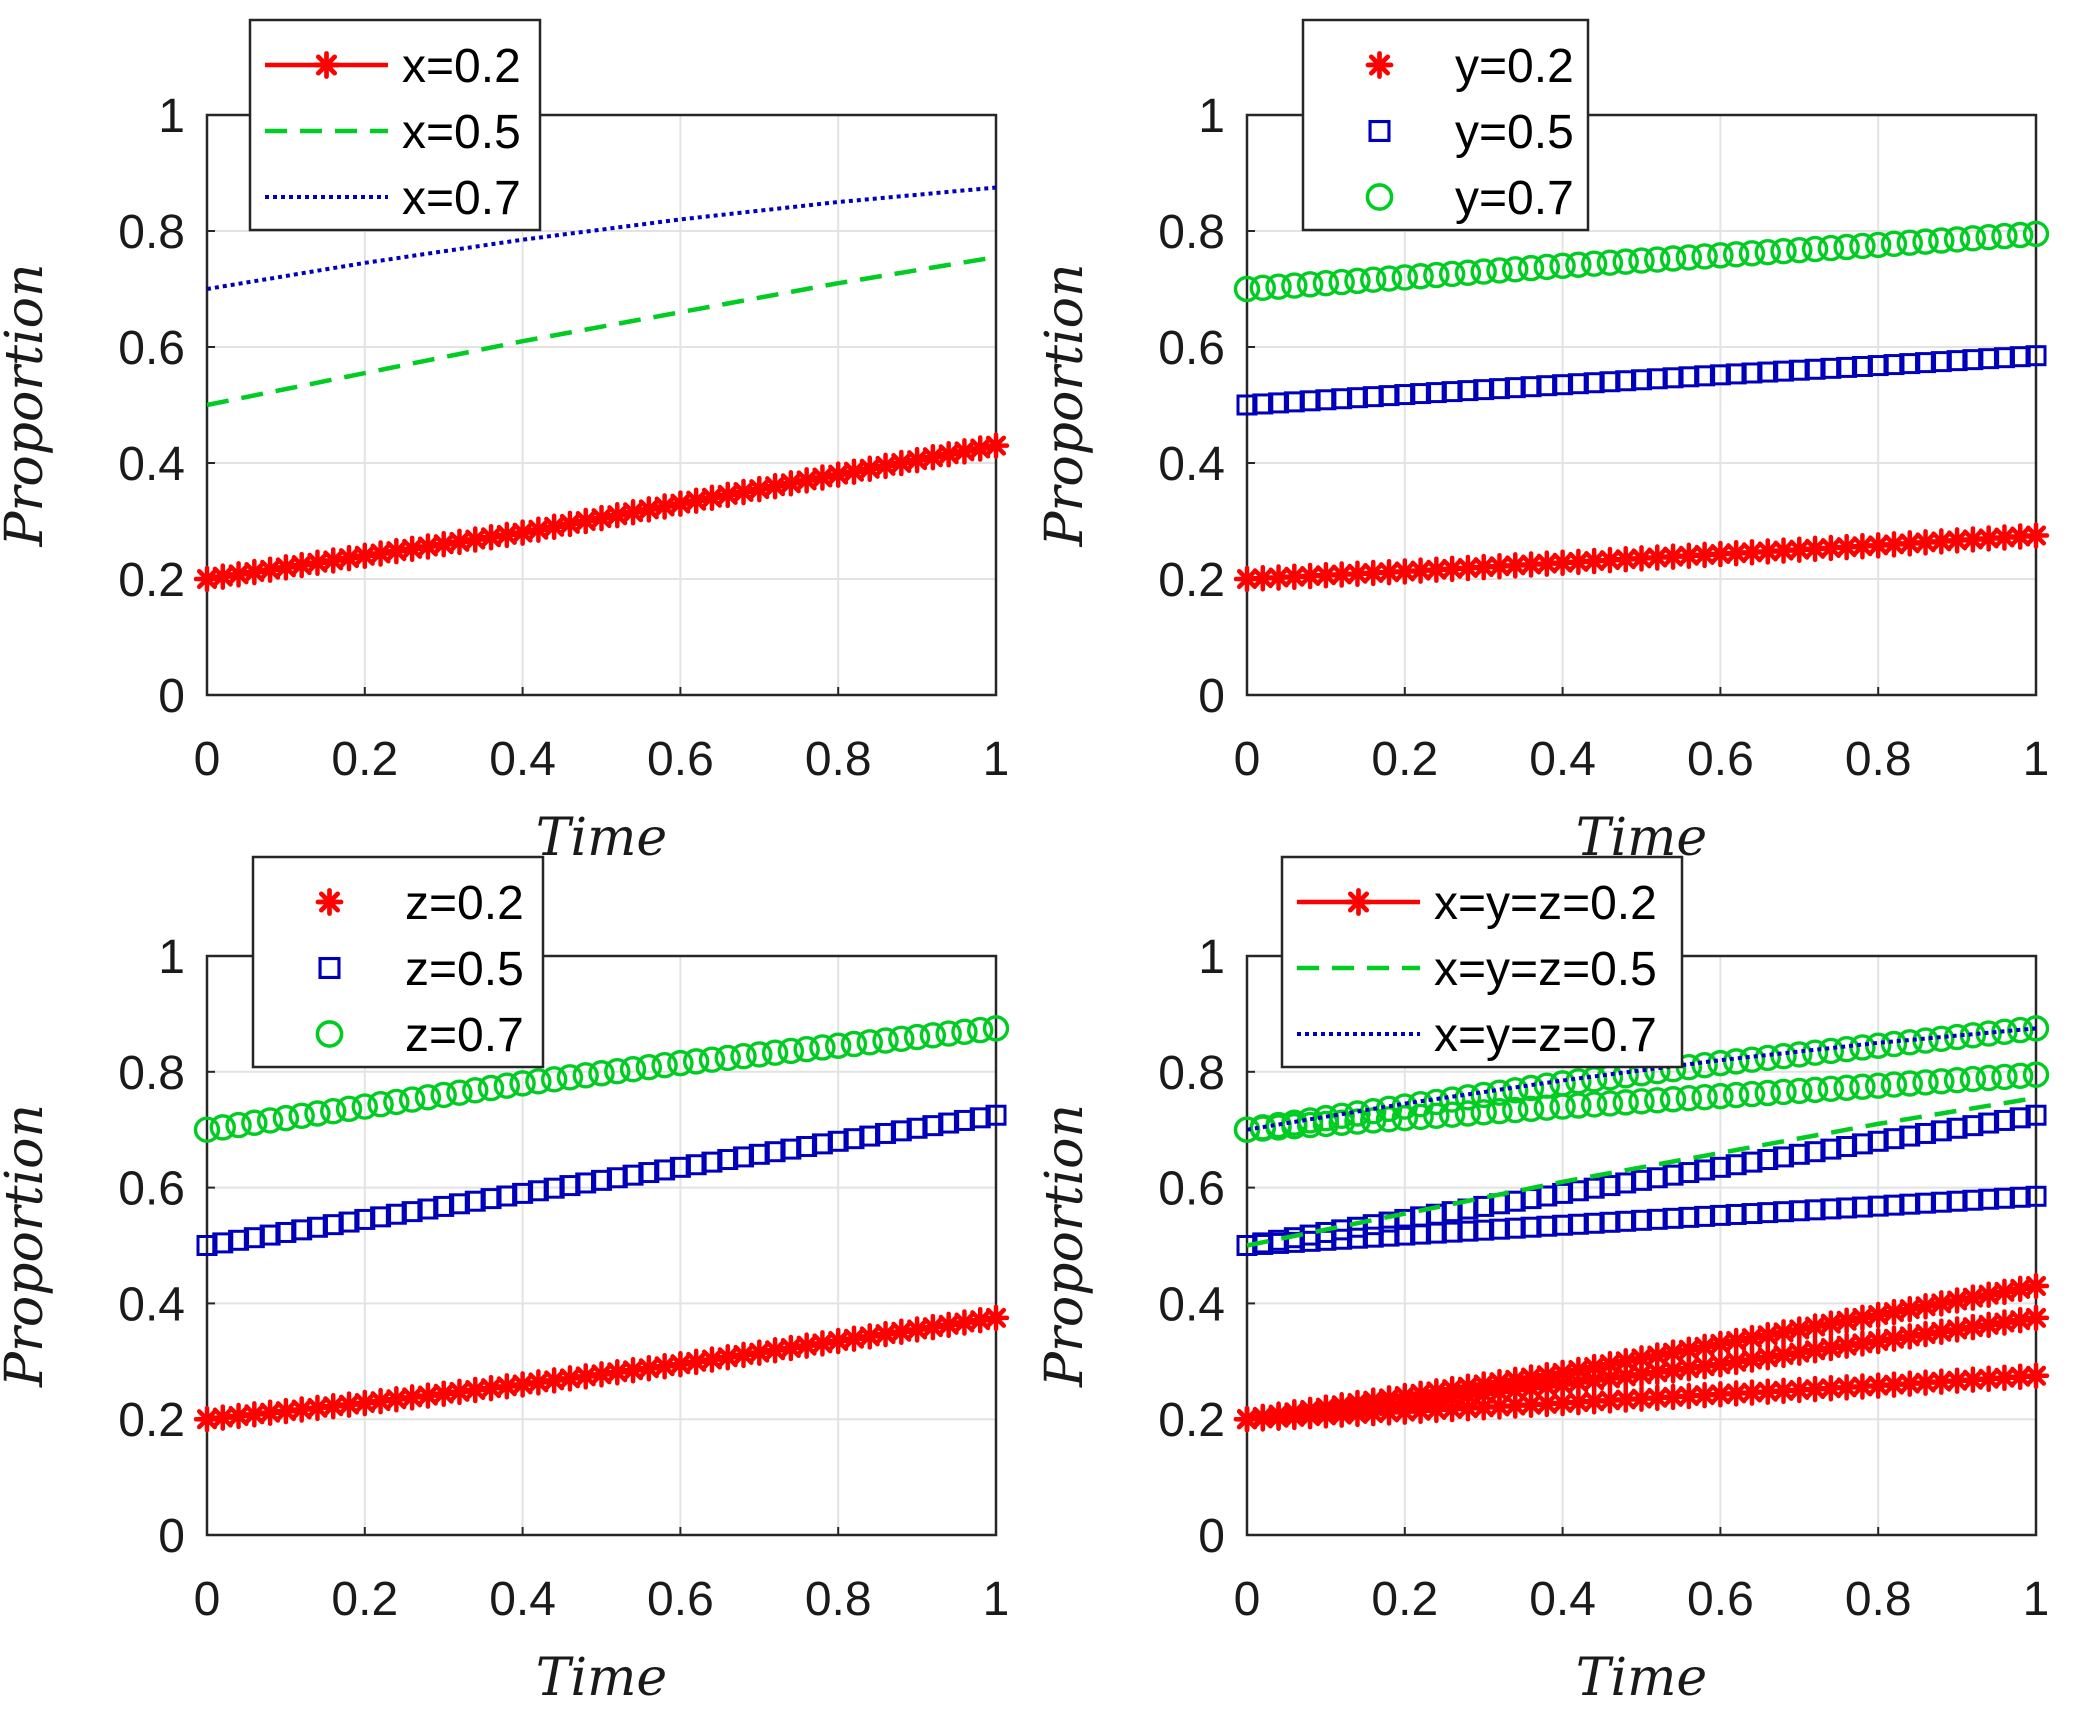 This screenshot has width=2076, height=1714. I want to click on x-tick-label: 0.6, so click(1720, 1599).